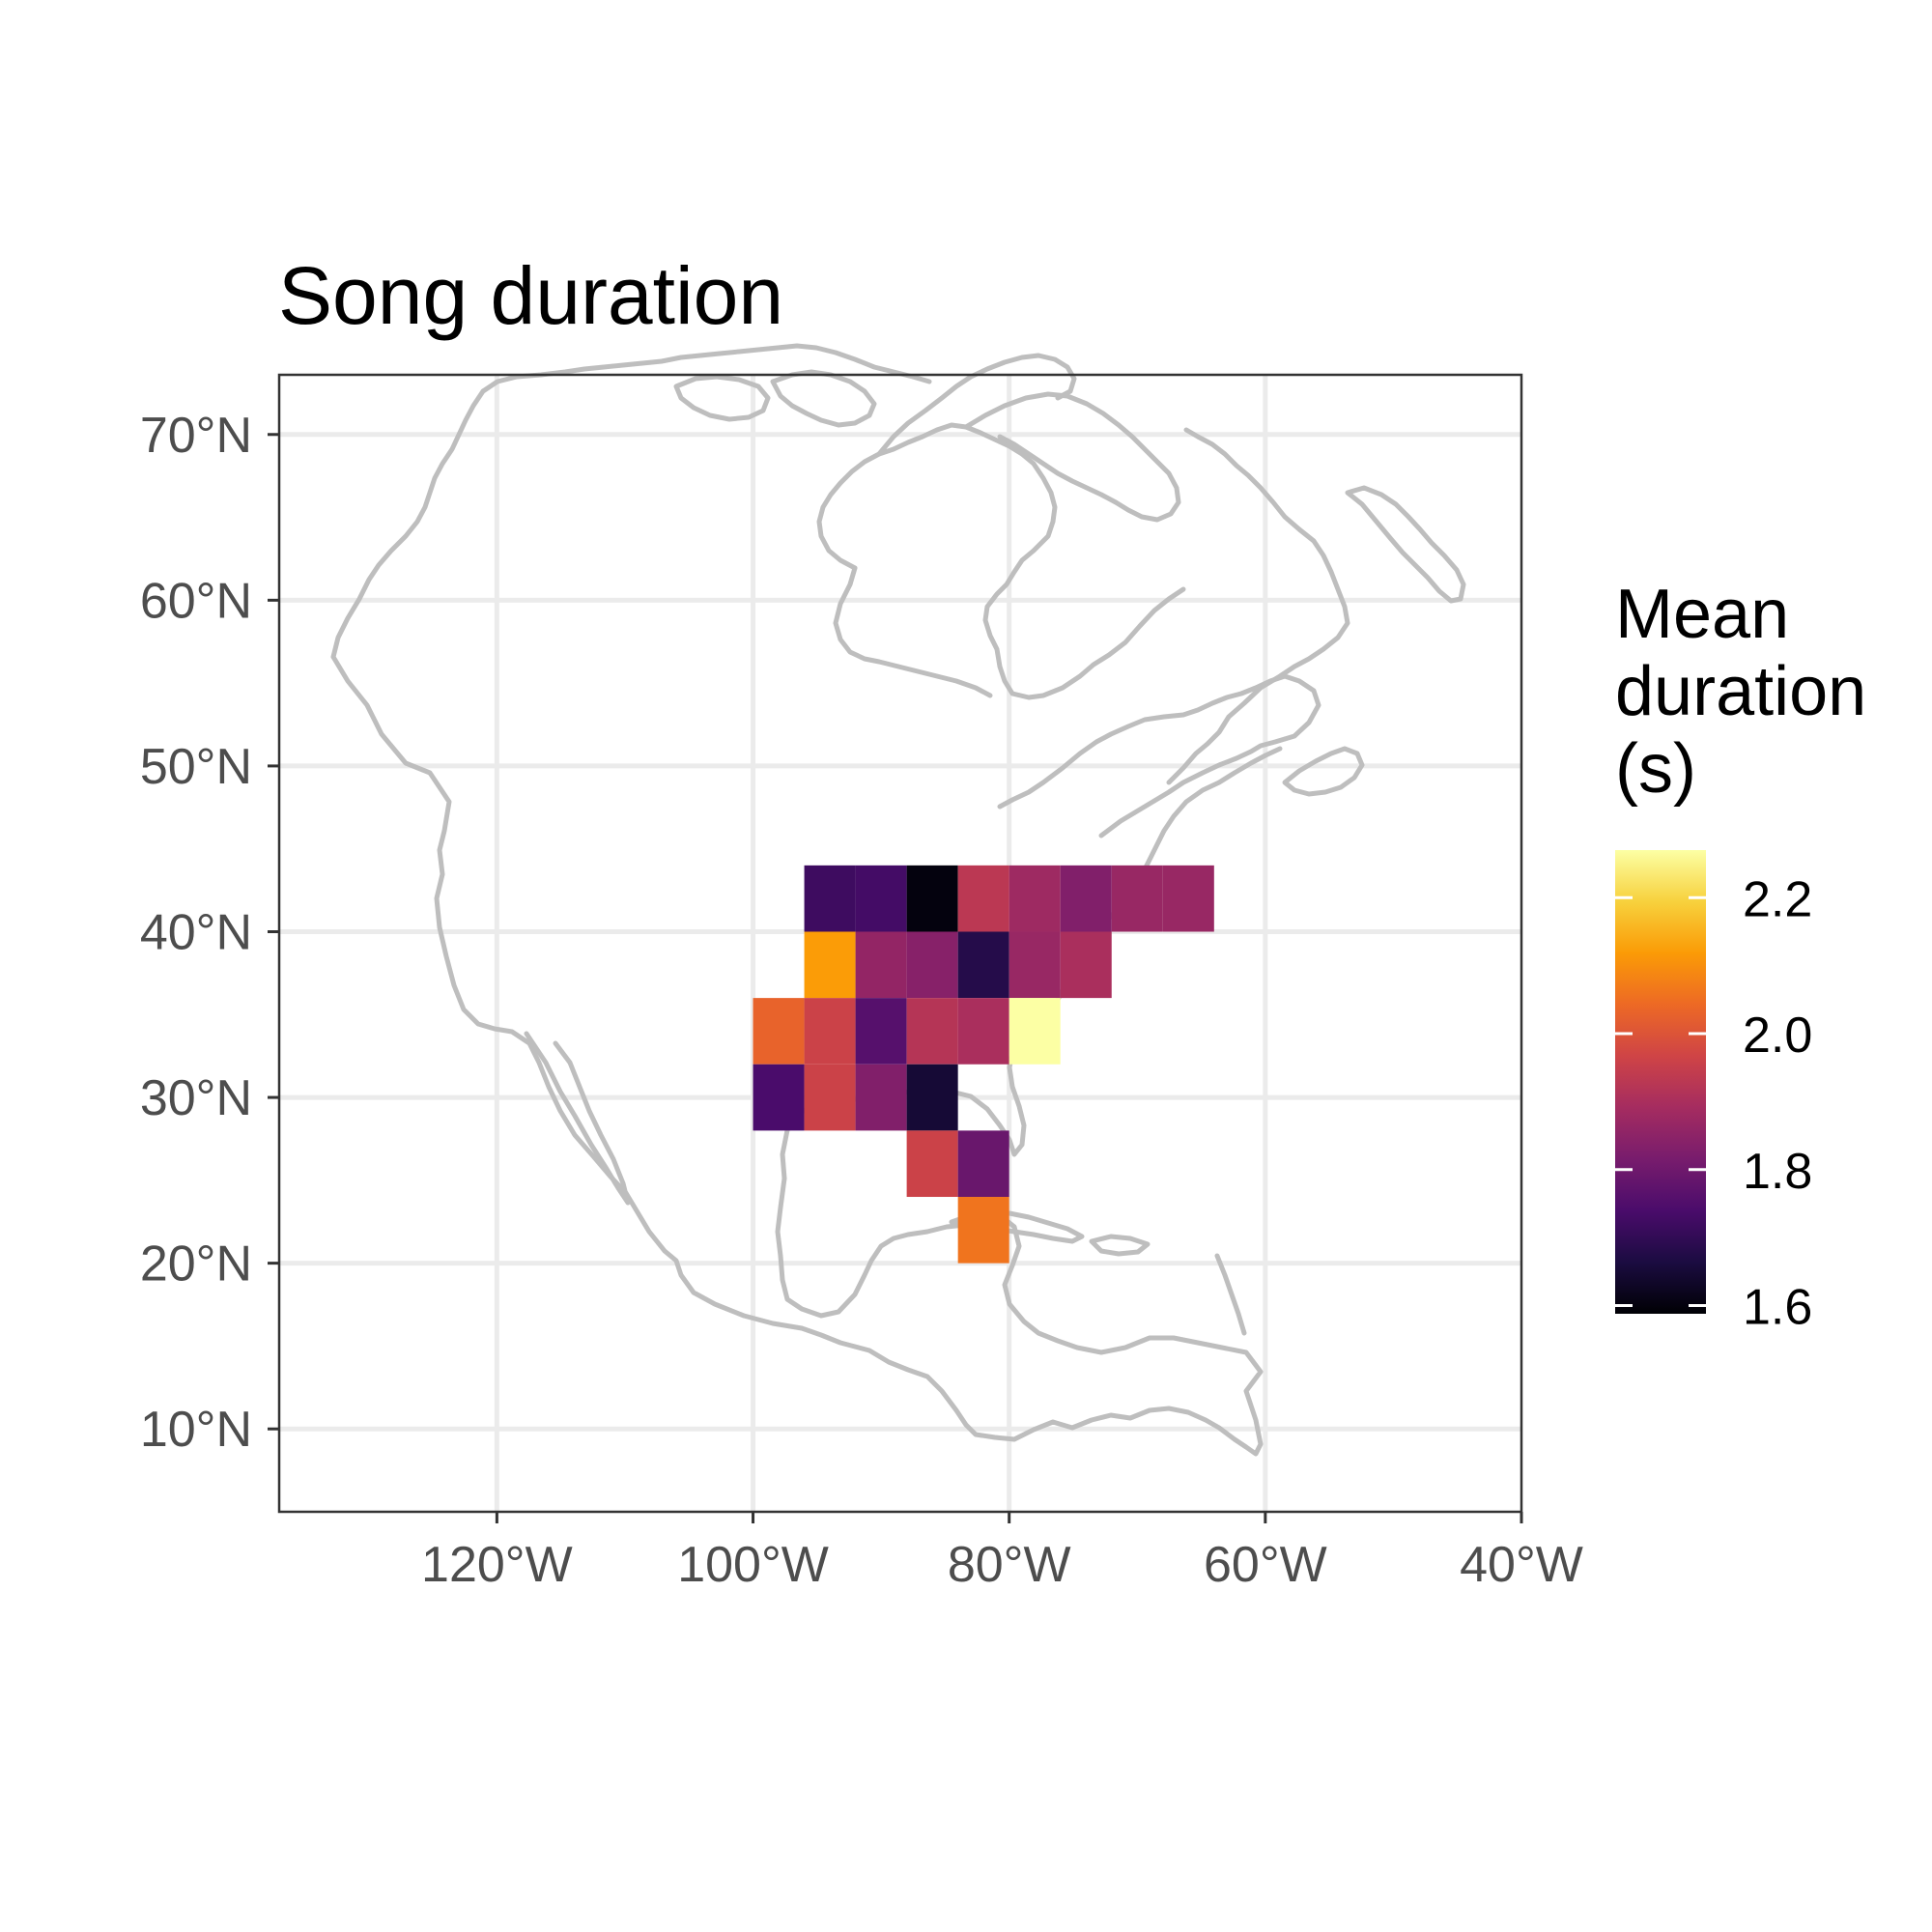  What do you see at coordinates (196, 436) in the screenshot?
I see `y-tick-label-6: 70°N` at bounding box center [196, 436].